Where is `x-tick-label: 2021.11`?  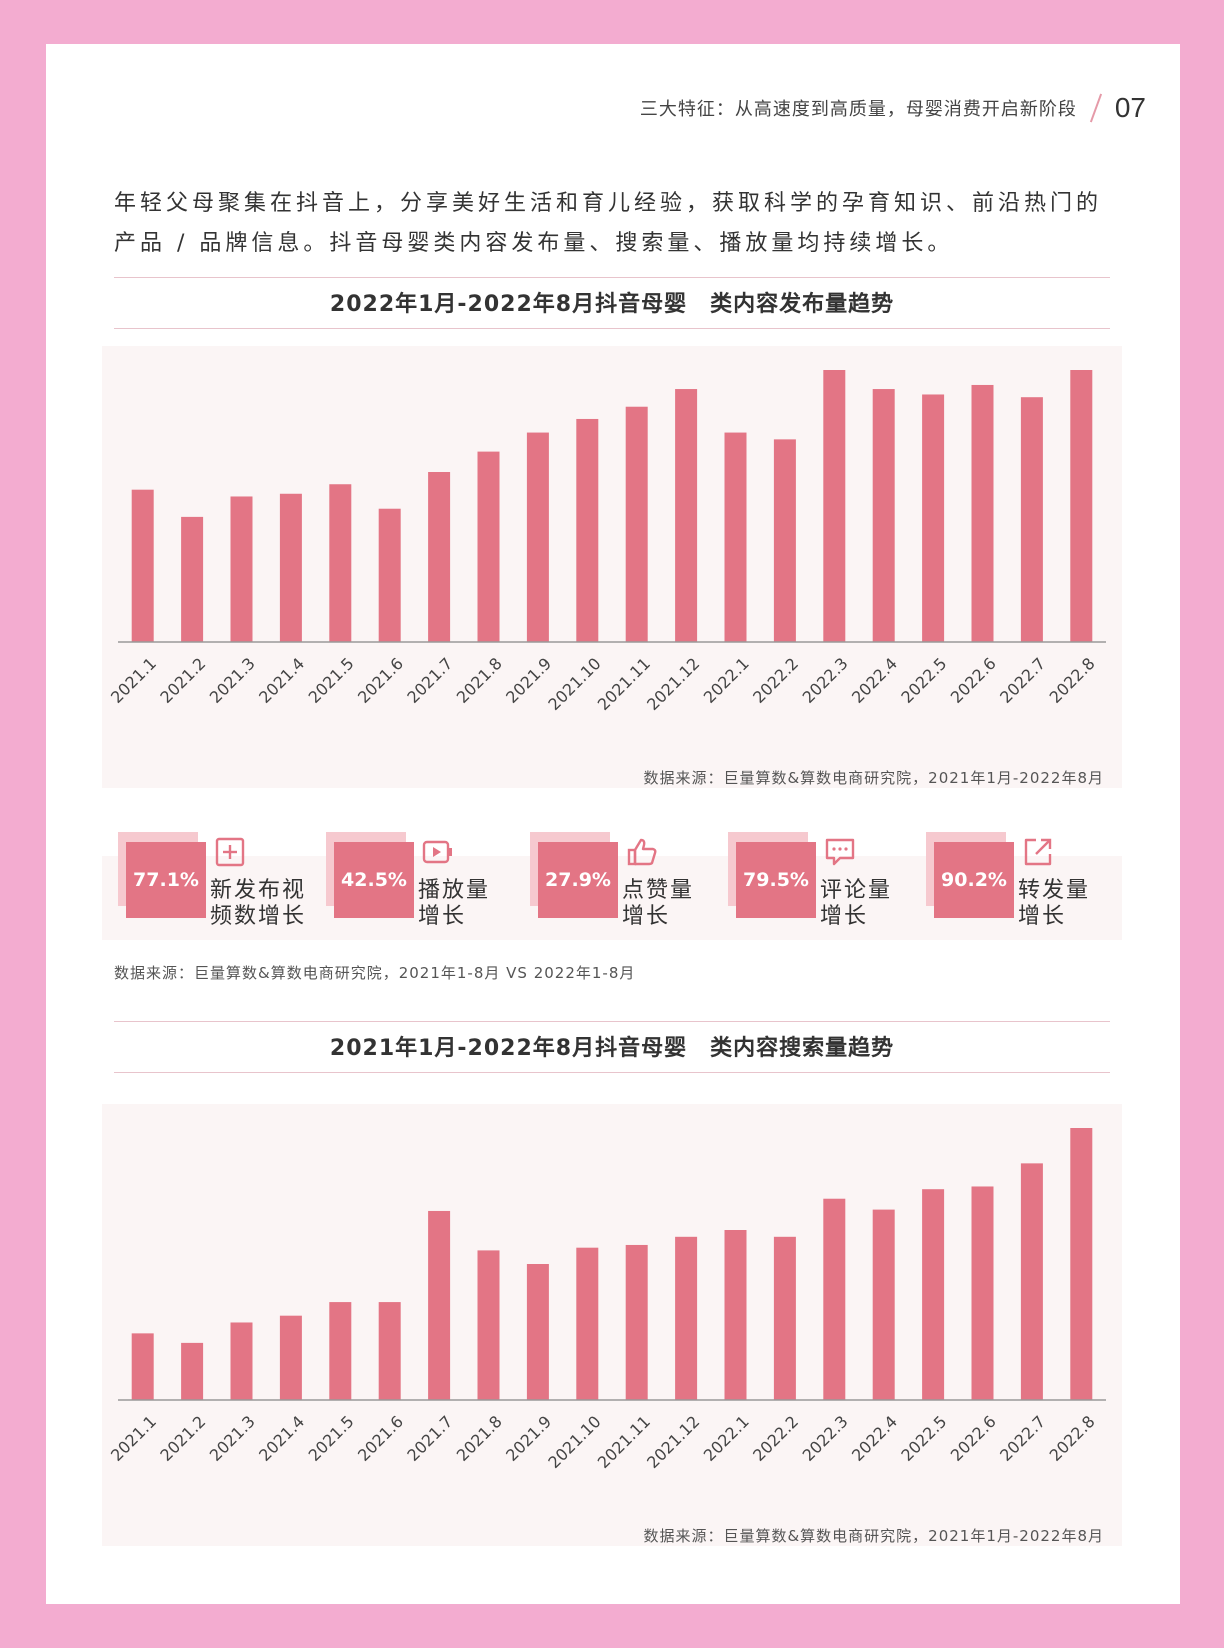
x-tick-label: 2021.11 is located at coordinates (624, 1442).